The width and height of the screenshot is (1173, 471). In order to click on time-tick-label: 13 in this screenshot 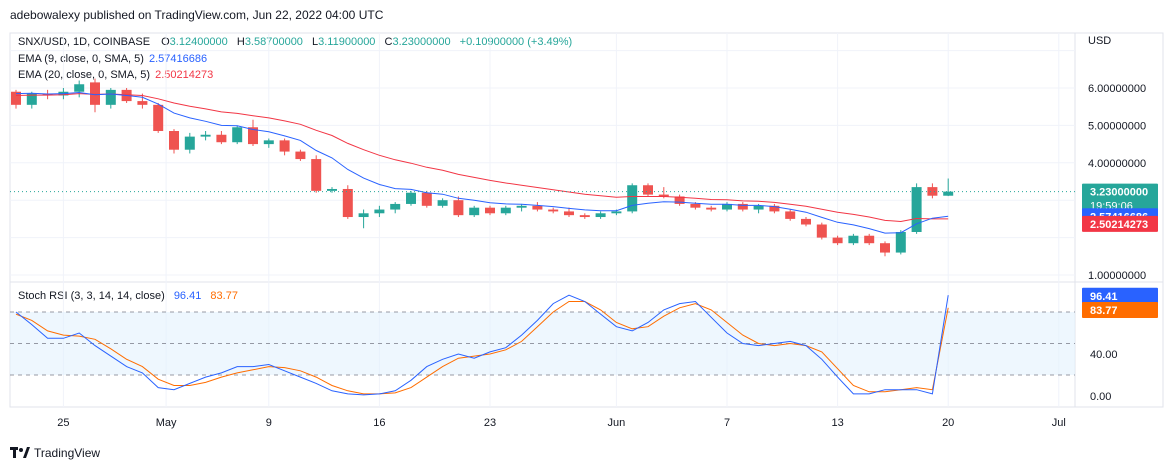, I will do `click(837, 423)`.